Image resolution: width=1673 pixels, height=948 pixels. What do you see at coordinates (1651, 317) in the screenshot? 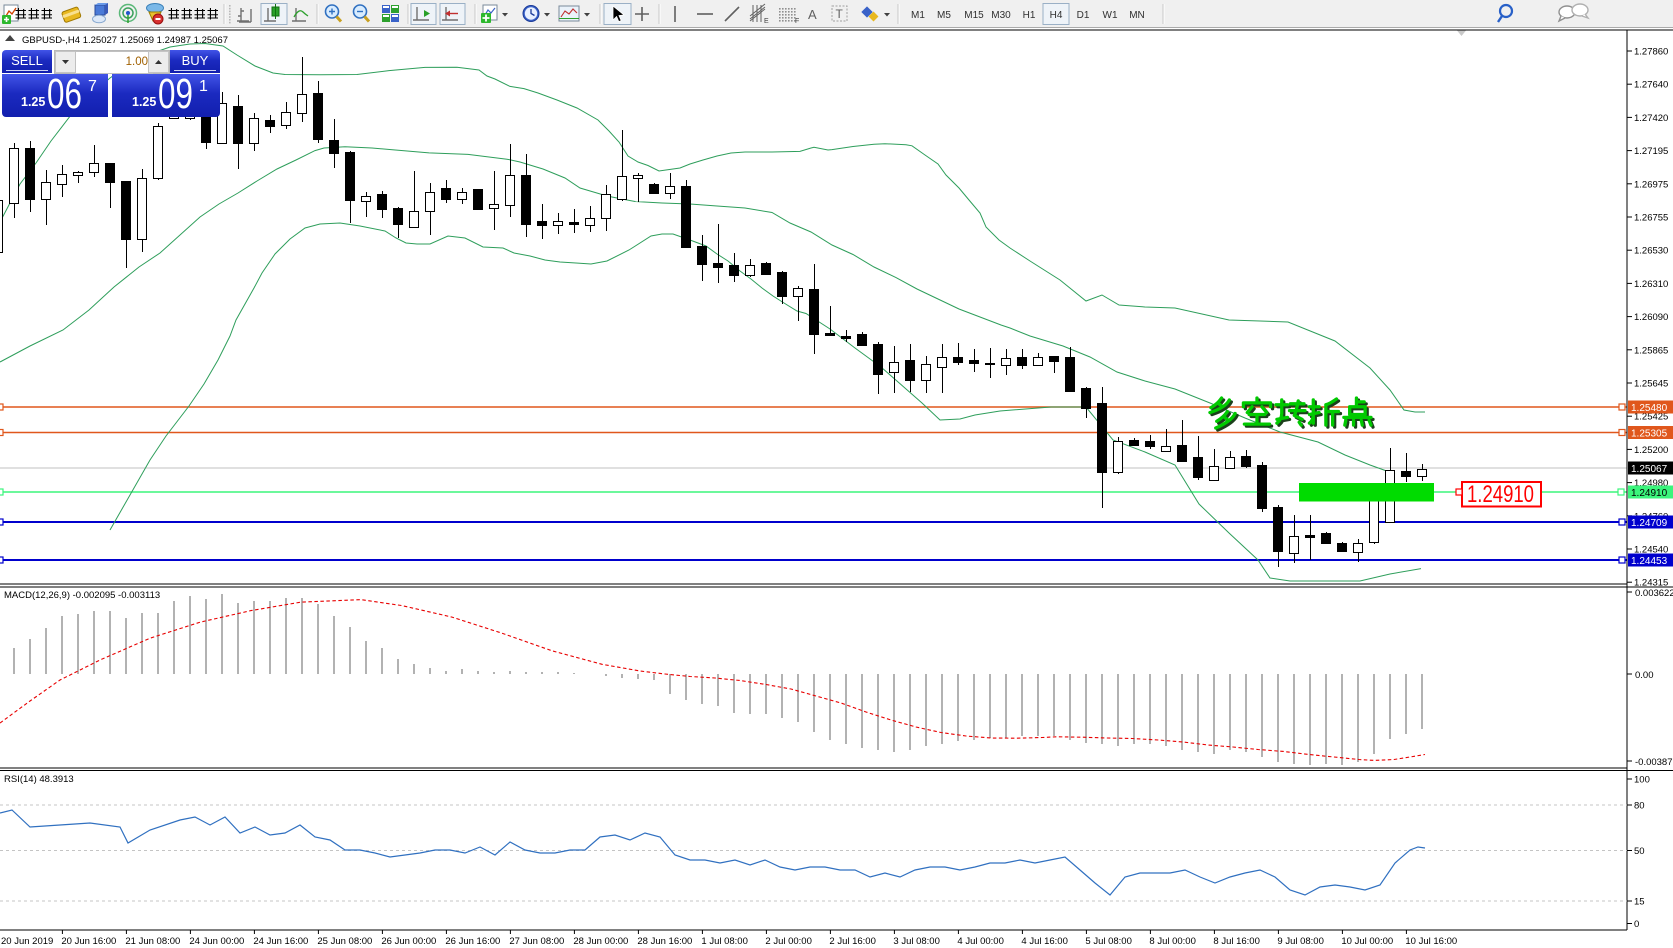
I see `svg-text: 1.26090` at bounding box center [1651, 317].